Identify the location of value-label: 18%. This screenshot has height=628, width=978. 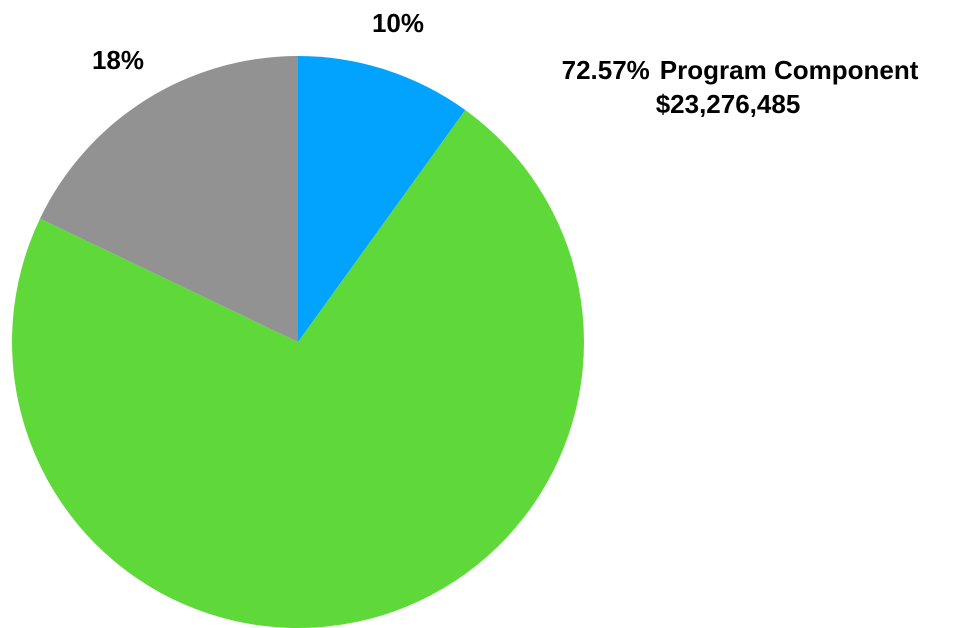
(118, 60).